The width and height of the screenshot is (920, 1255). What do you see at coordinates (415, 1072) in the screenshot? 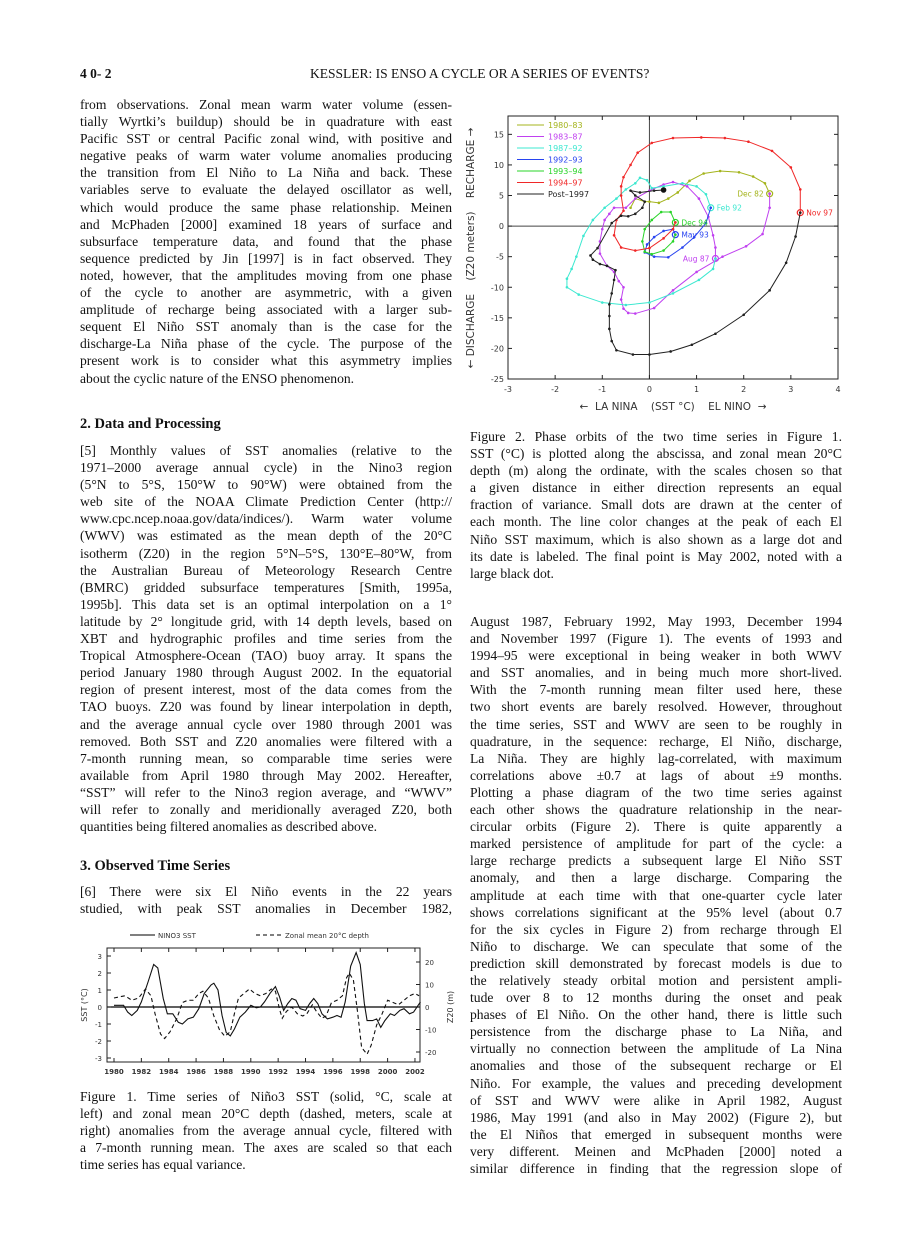
I see `x-tick-label: 2002` at bounding box center [415, 1072].